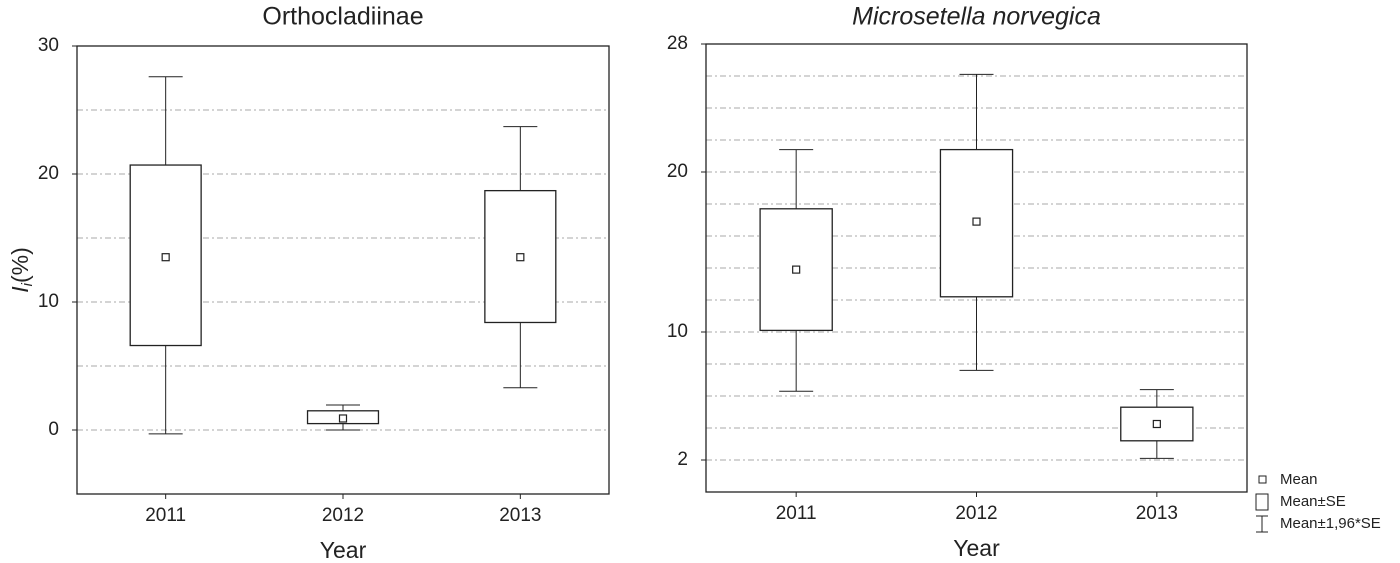 The height and width of the screenshot is (563, 1400). Describe the element at coordinates (976, 17) in the screenshot. I see `chart-title: Microsetella norvegica` at that location.